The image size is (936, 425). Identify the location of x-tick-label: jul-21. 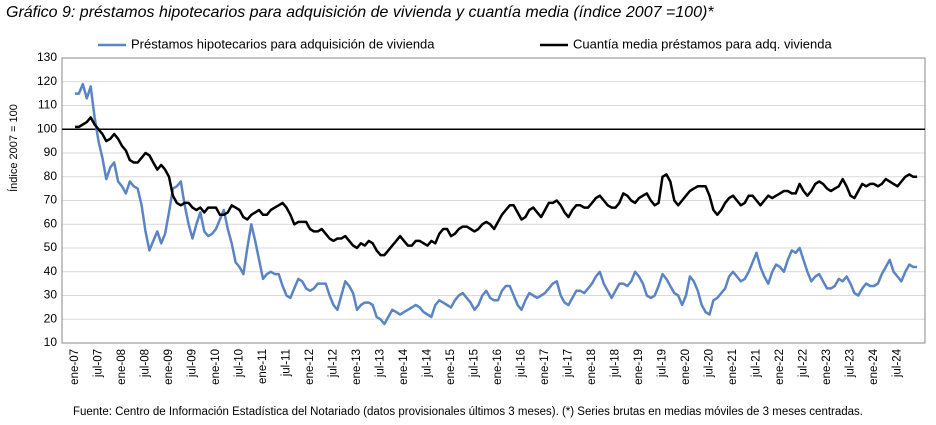
(757, 363).